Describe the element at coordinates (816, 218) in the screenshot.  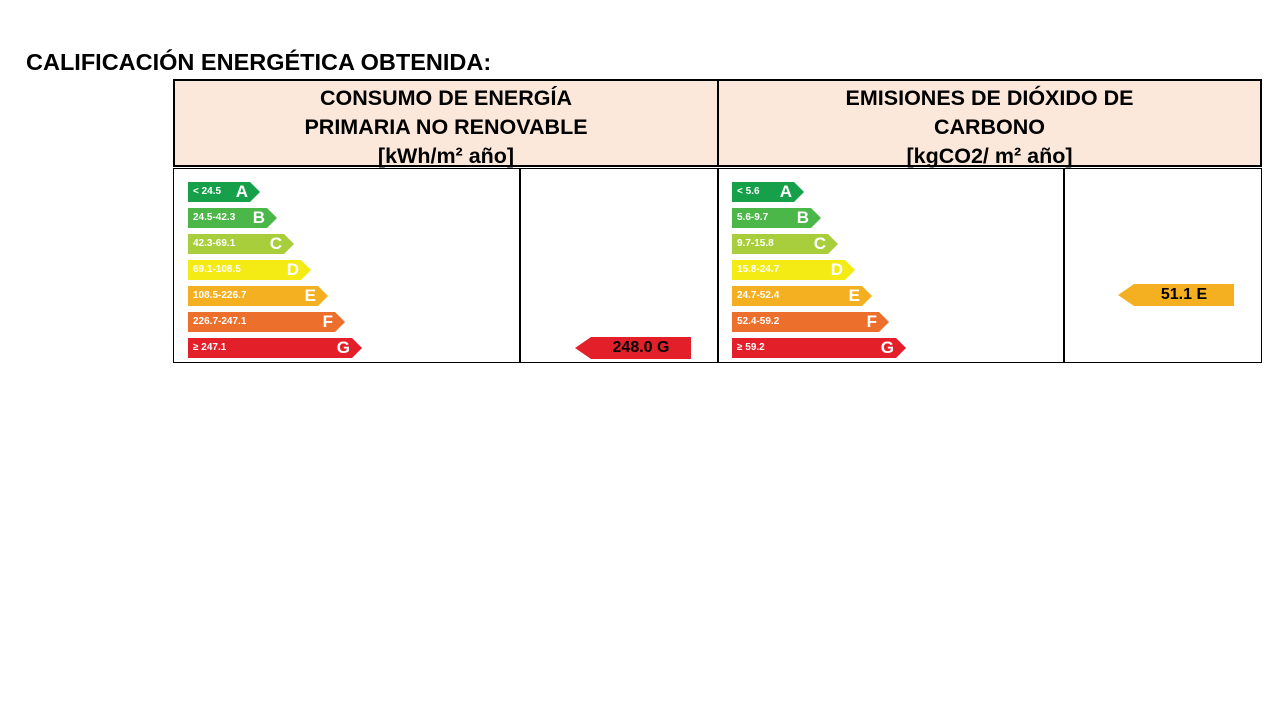
I see `emissions-scale-arrow-b` at that location.